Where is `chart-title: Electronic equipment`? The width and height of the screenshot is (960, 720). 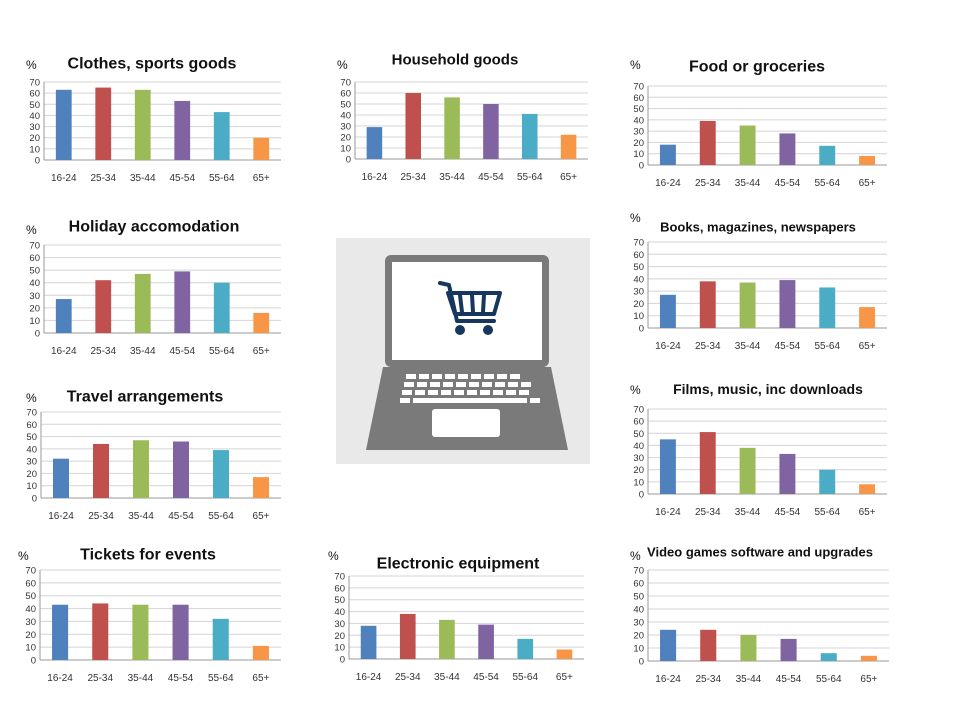
chart-title: Electronic equipment is located at coordinates (458, 564).